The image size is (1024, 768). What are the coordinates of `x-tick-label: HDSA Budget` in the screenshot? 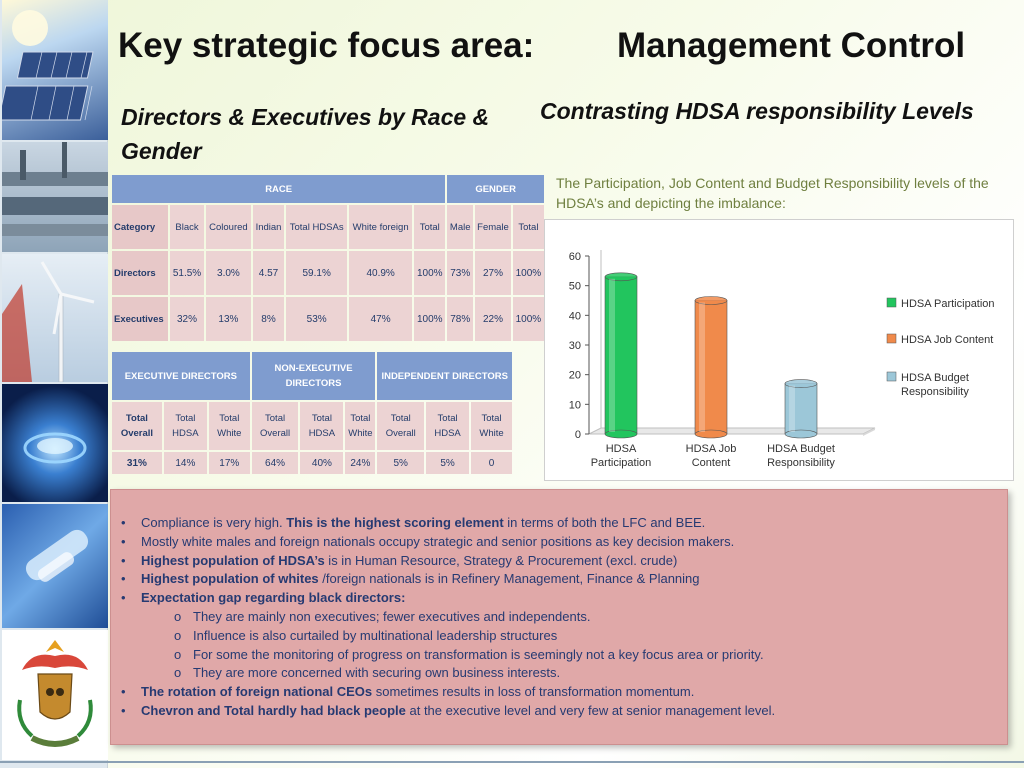 It's located at (801, 449).